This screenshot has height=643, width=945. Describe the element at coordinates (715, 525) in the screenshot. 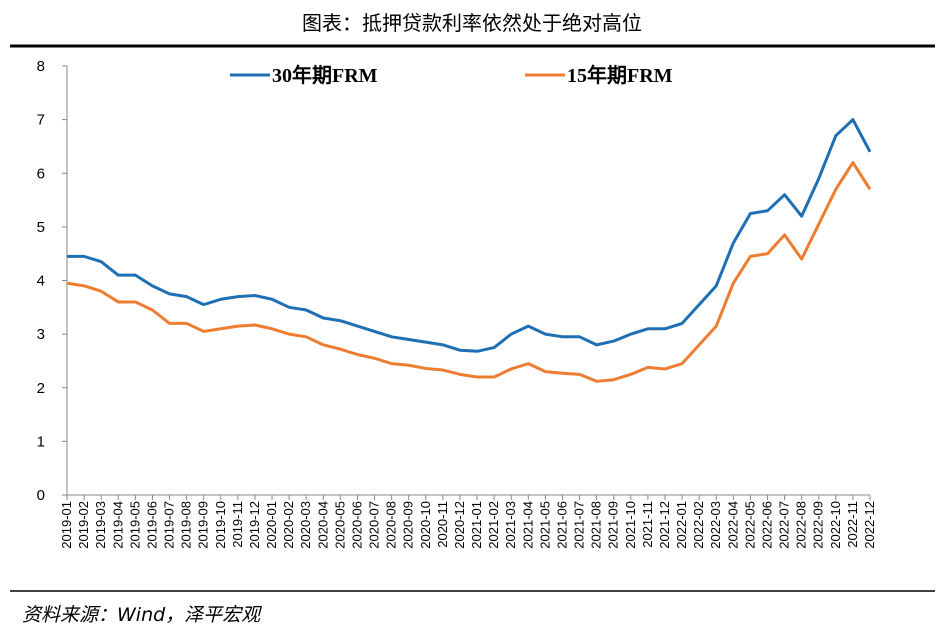

I see `x-tick-label: 2022-03` at that location.